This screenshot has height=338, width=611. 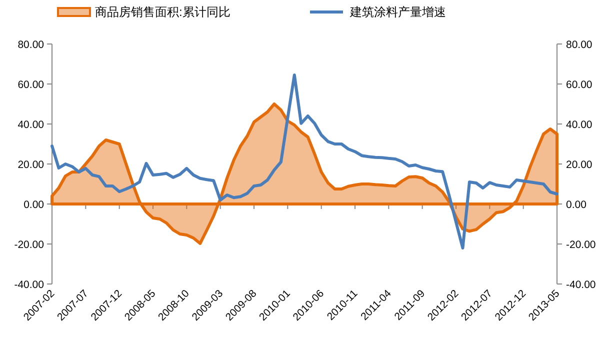 What do you see at coordinates (162, 12) in the screenshot?
I see `legend-label: 商品房销售面积:累计同比` at bounding box center [162, 12].